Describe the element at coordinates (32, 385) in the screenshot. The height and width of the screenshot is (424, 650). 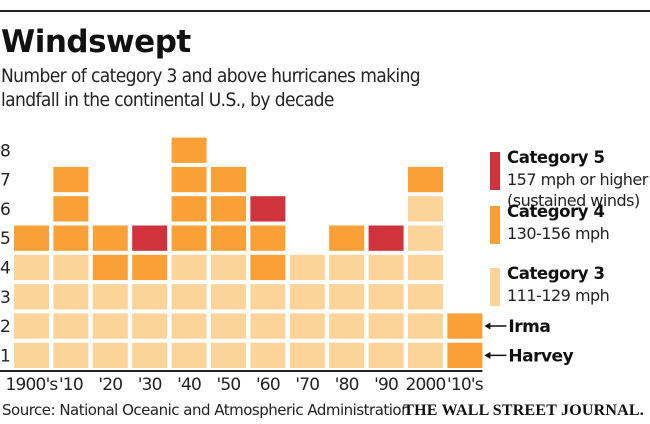
I see `x-tick-label: 1900's` at that location.